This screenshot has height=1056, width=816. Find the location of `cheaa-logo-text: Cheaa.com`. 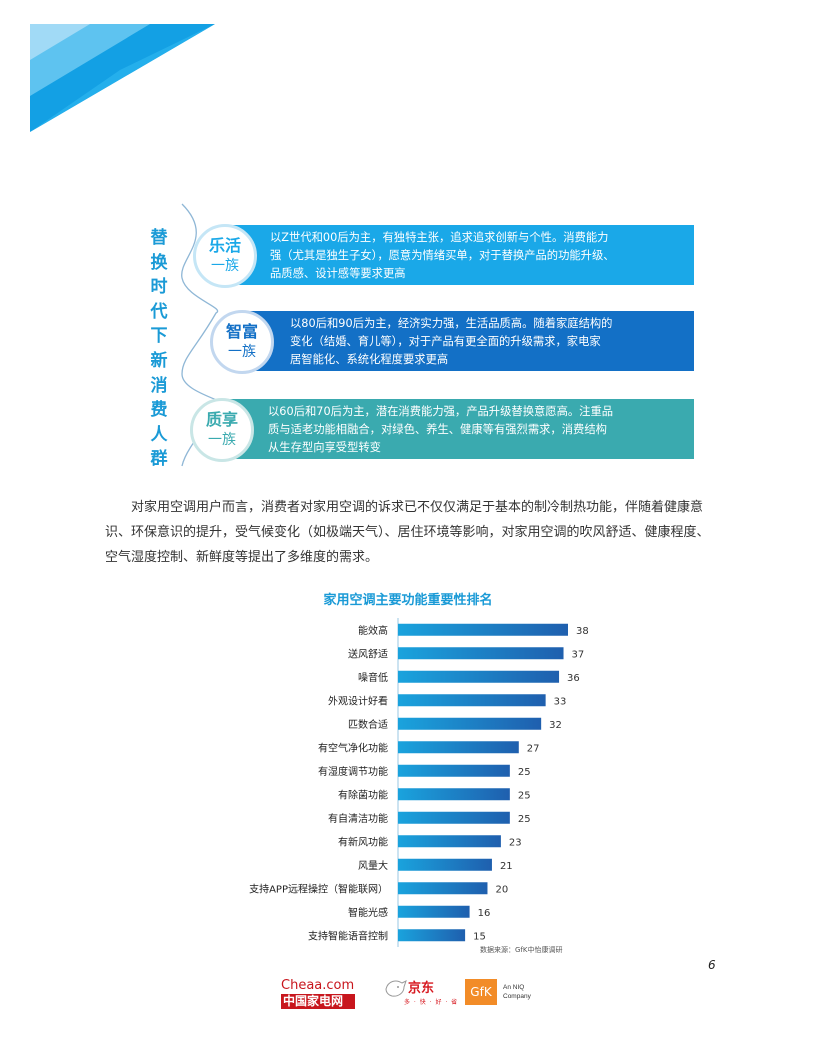

cheaa-logo-text: Cheaa.com is located at coordinates (318, 985).